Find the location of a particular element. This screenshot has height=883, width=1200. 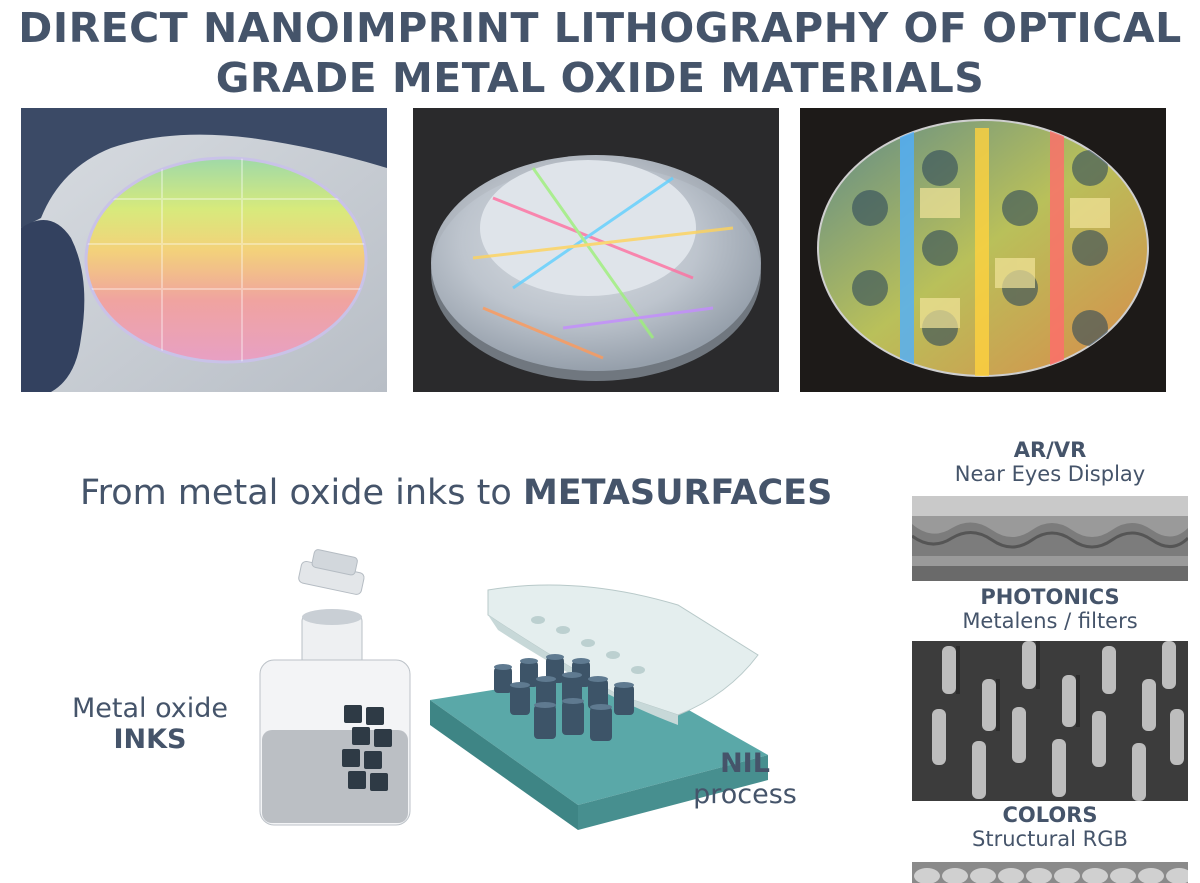

subtitle-prefix: From metal oxide inks to is located at coordinates (301, 493).